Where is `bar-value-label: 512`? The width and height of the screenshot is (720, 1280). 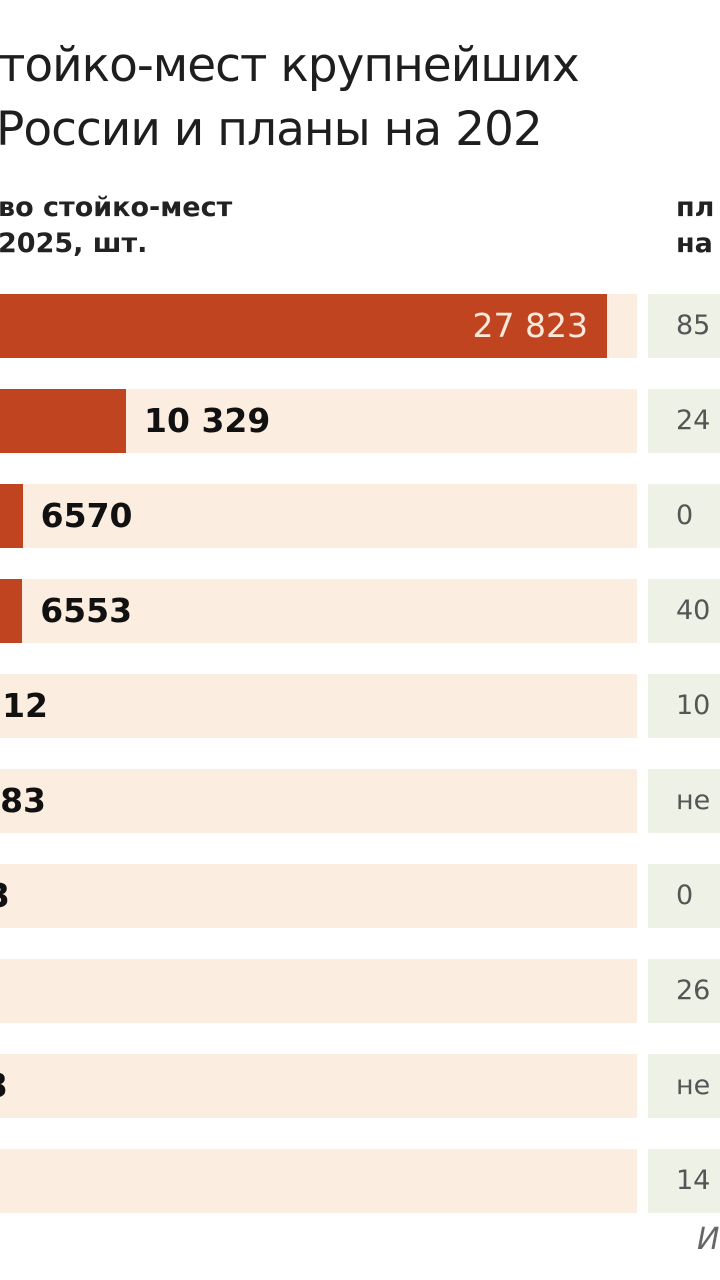
bar-value-label: 512 is located at coordinates (24, 705).